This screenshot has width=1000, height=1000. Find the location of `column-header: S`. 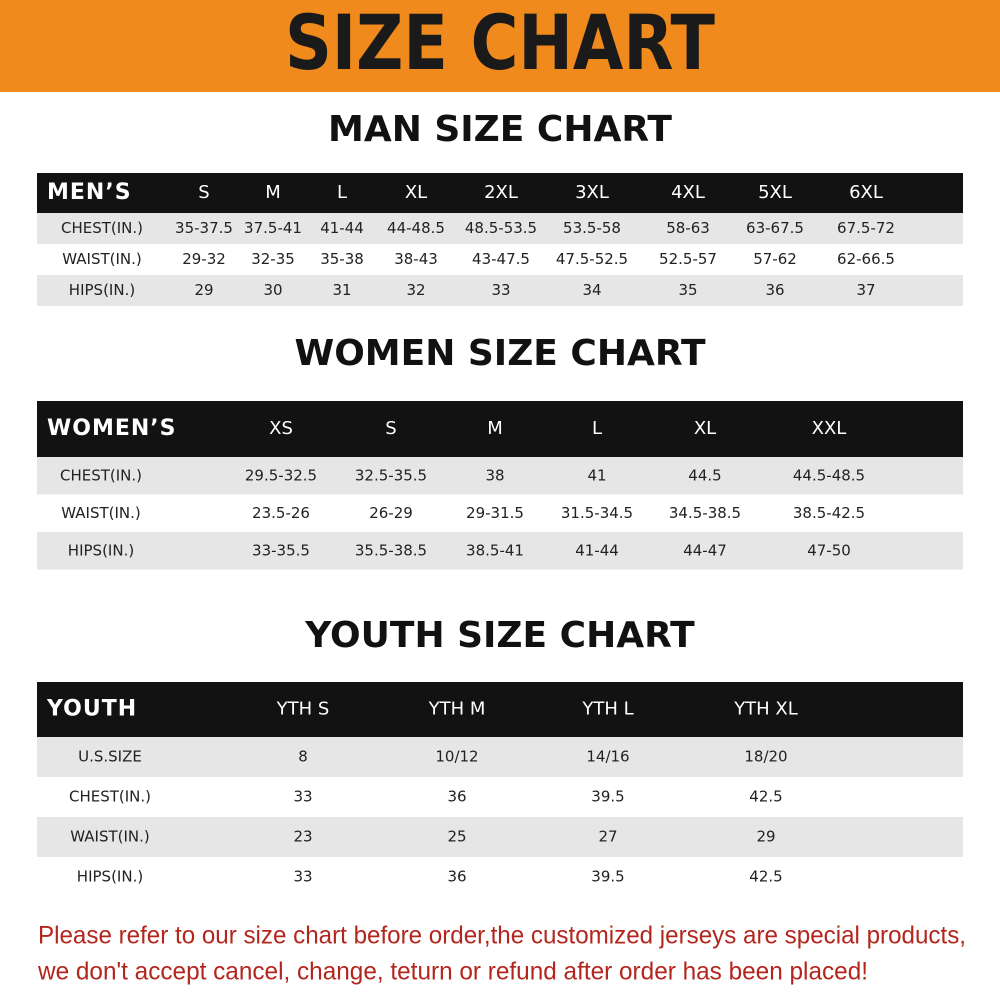

column-header: S is located at coordinates (390, 428).